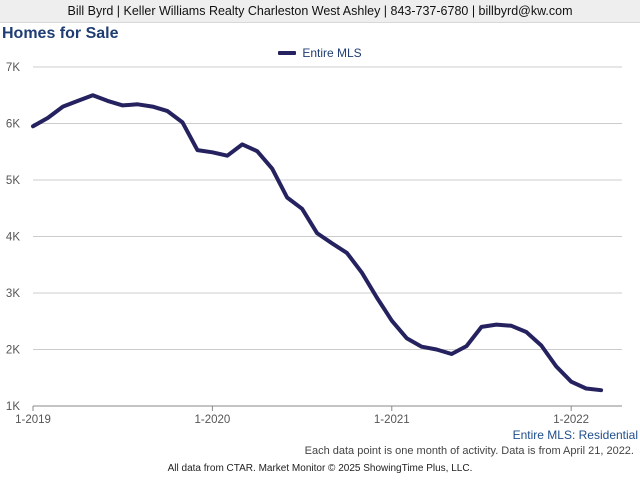  I want to click on chart-legend: Entire MLS, so click(320, 53).